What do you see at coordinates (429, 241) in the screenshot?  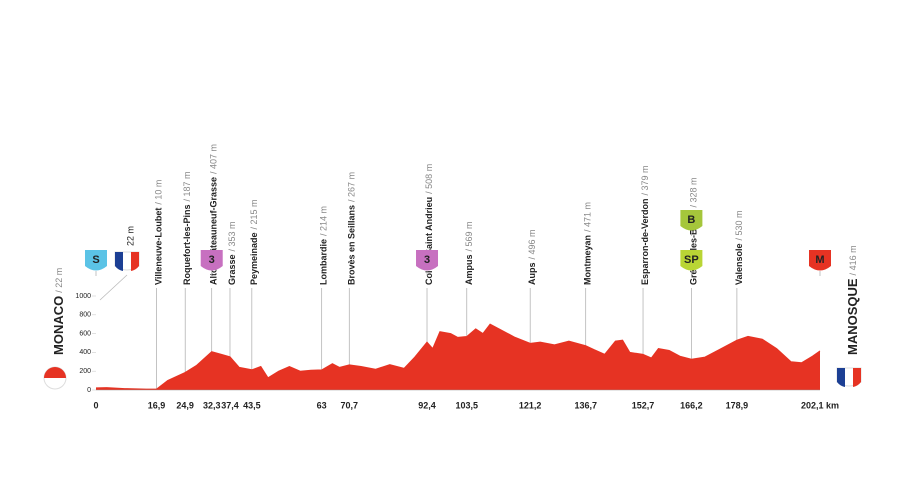 I see `waypoint-name: Col de Saint Andrieu` at bounding box center [429, 241].